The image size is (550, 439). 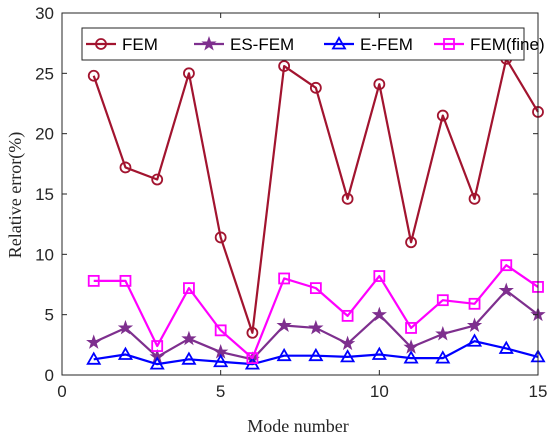 What do you see at coordinates (220, 391) in the screenshot?
I see `x-tick-label: 5` at bounding box center [220, 391].